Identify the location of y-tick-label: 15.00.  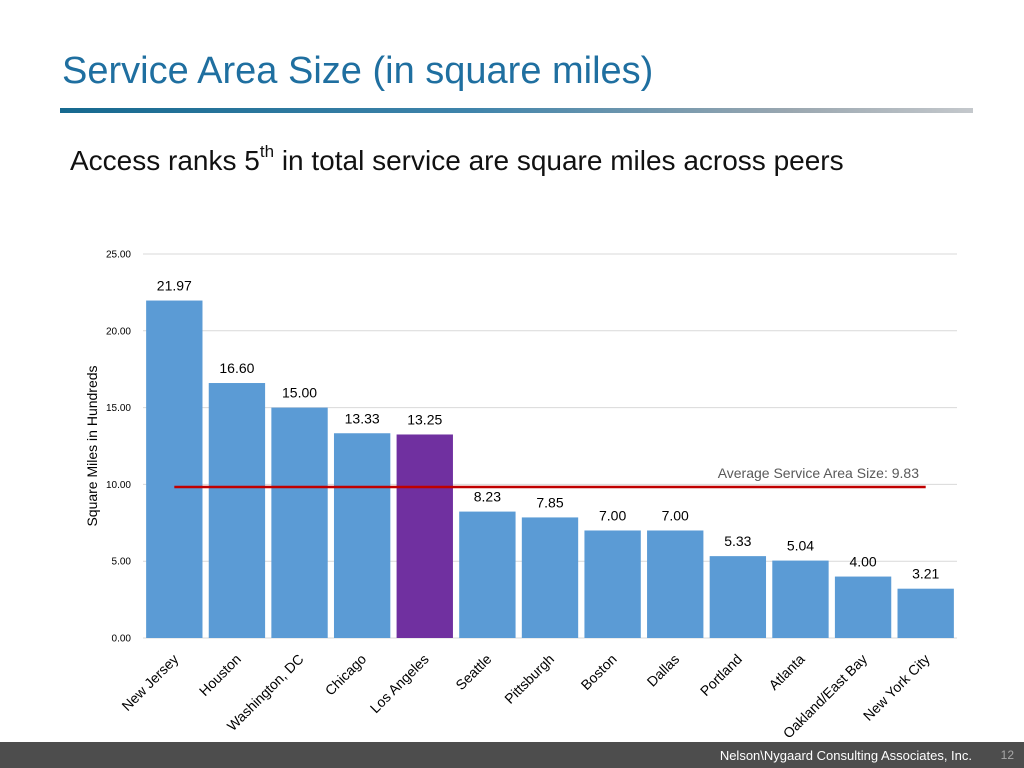
(118, 408).